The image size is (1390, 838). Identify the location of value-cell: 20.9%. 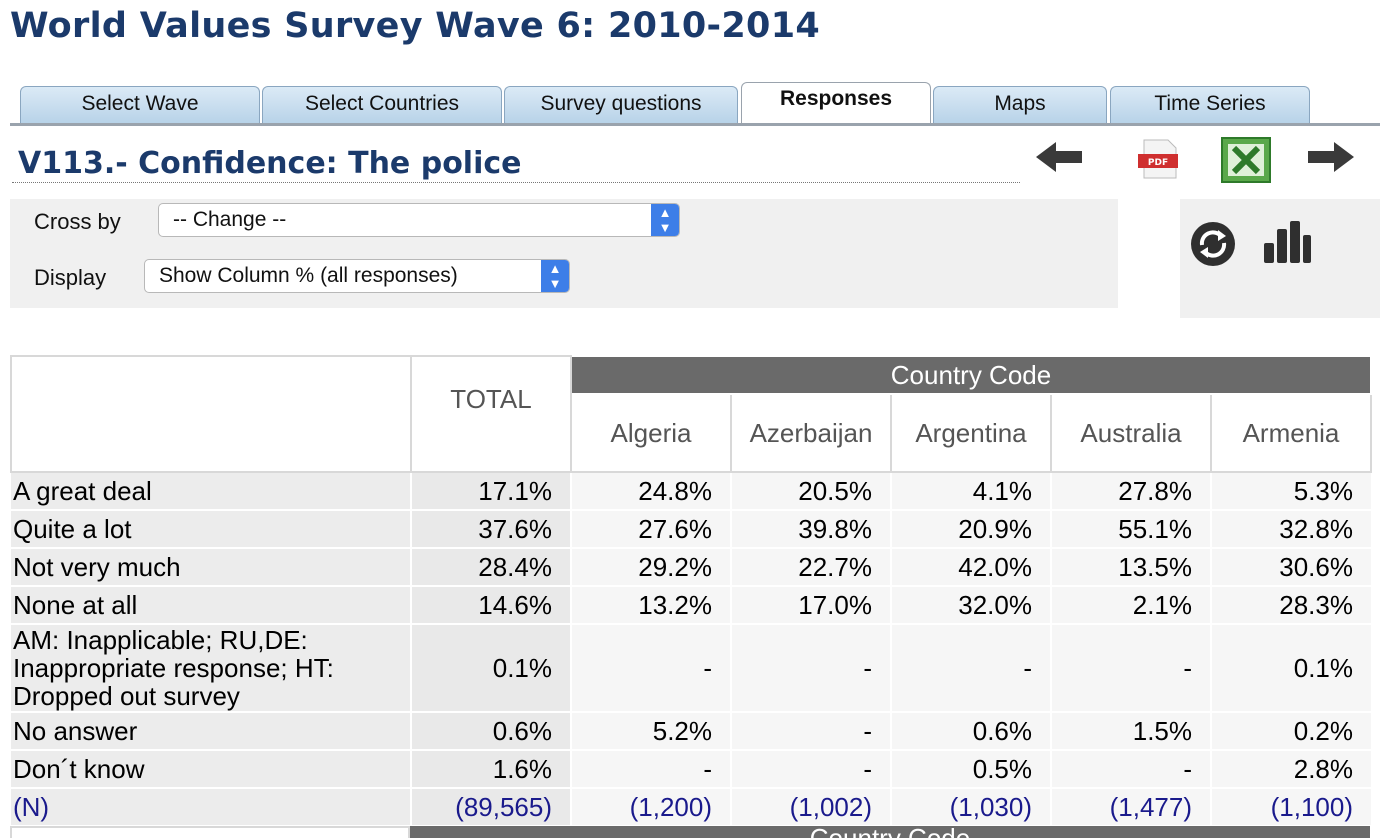
(970, 529).